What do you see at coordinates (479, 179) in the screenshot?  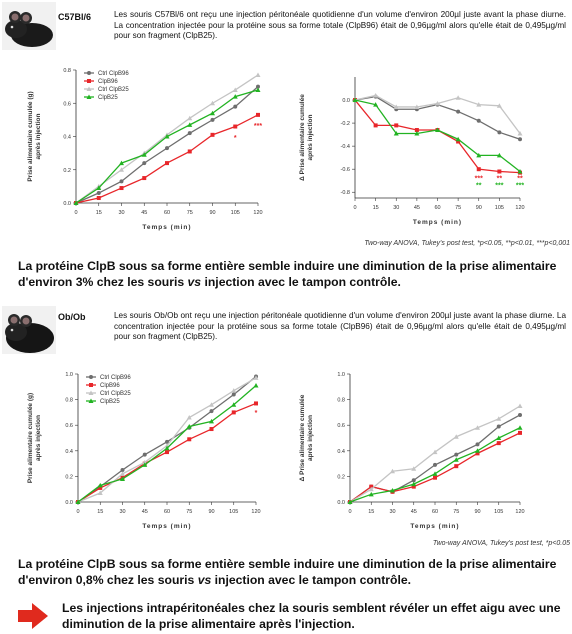 I see `significance: ***` at bounding box center [479, 179].